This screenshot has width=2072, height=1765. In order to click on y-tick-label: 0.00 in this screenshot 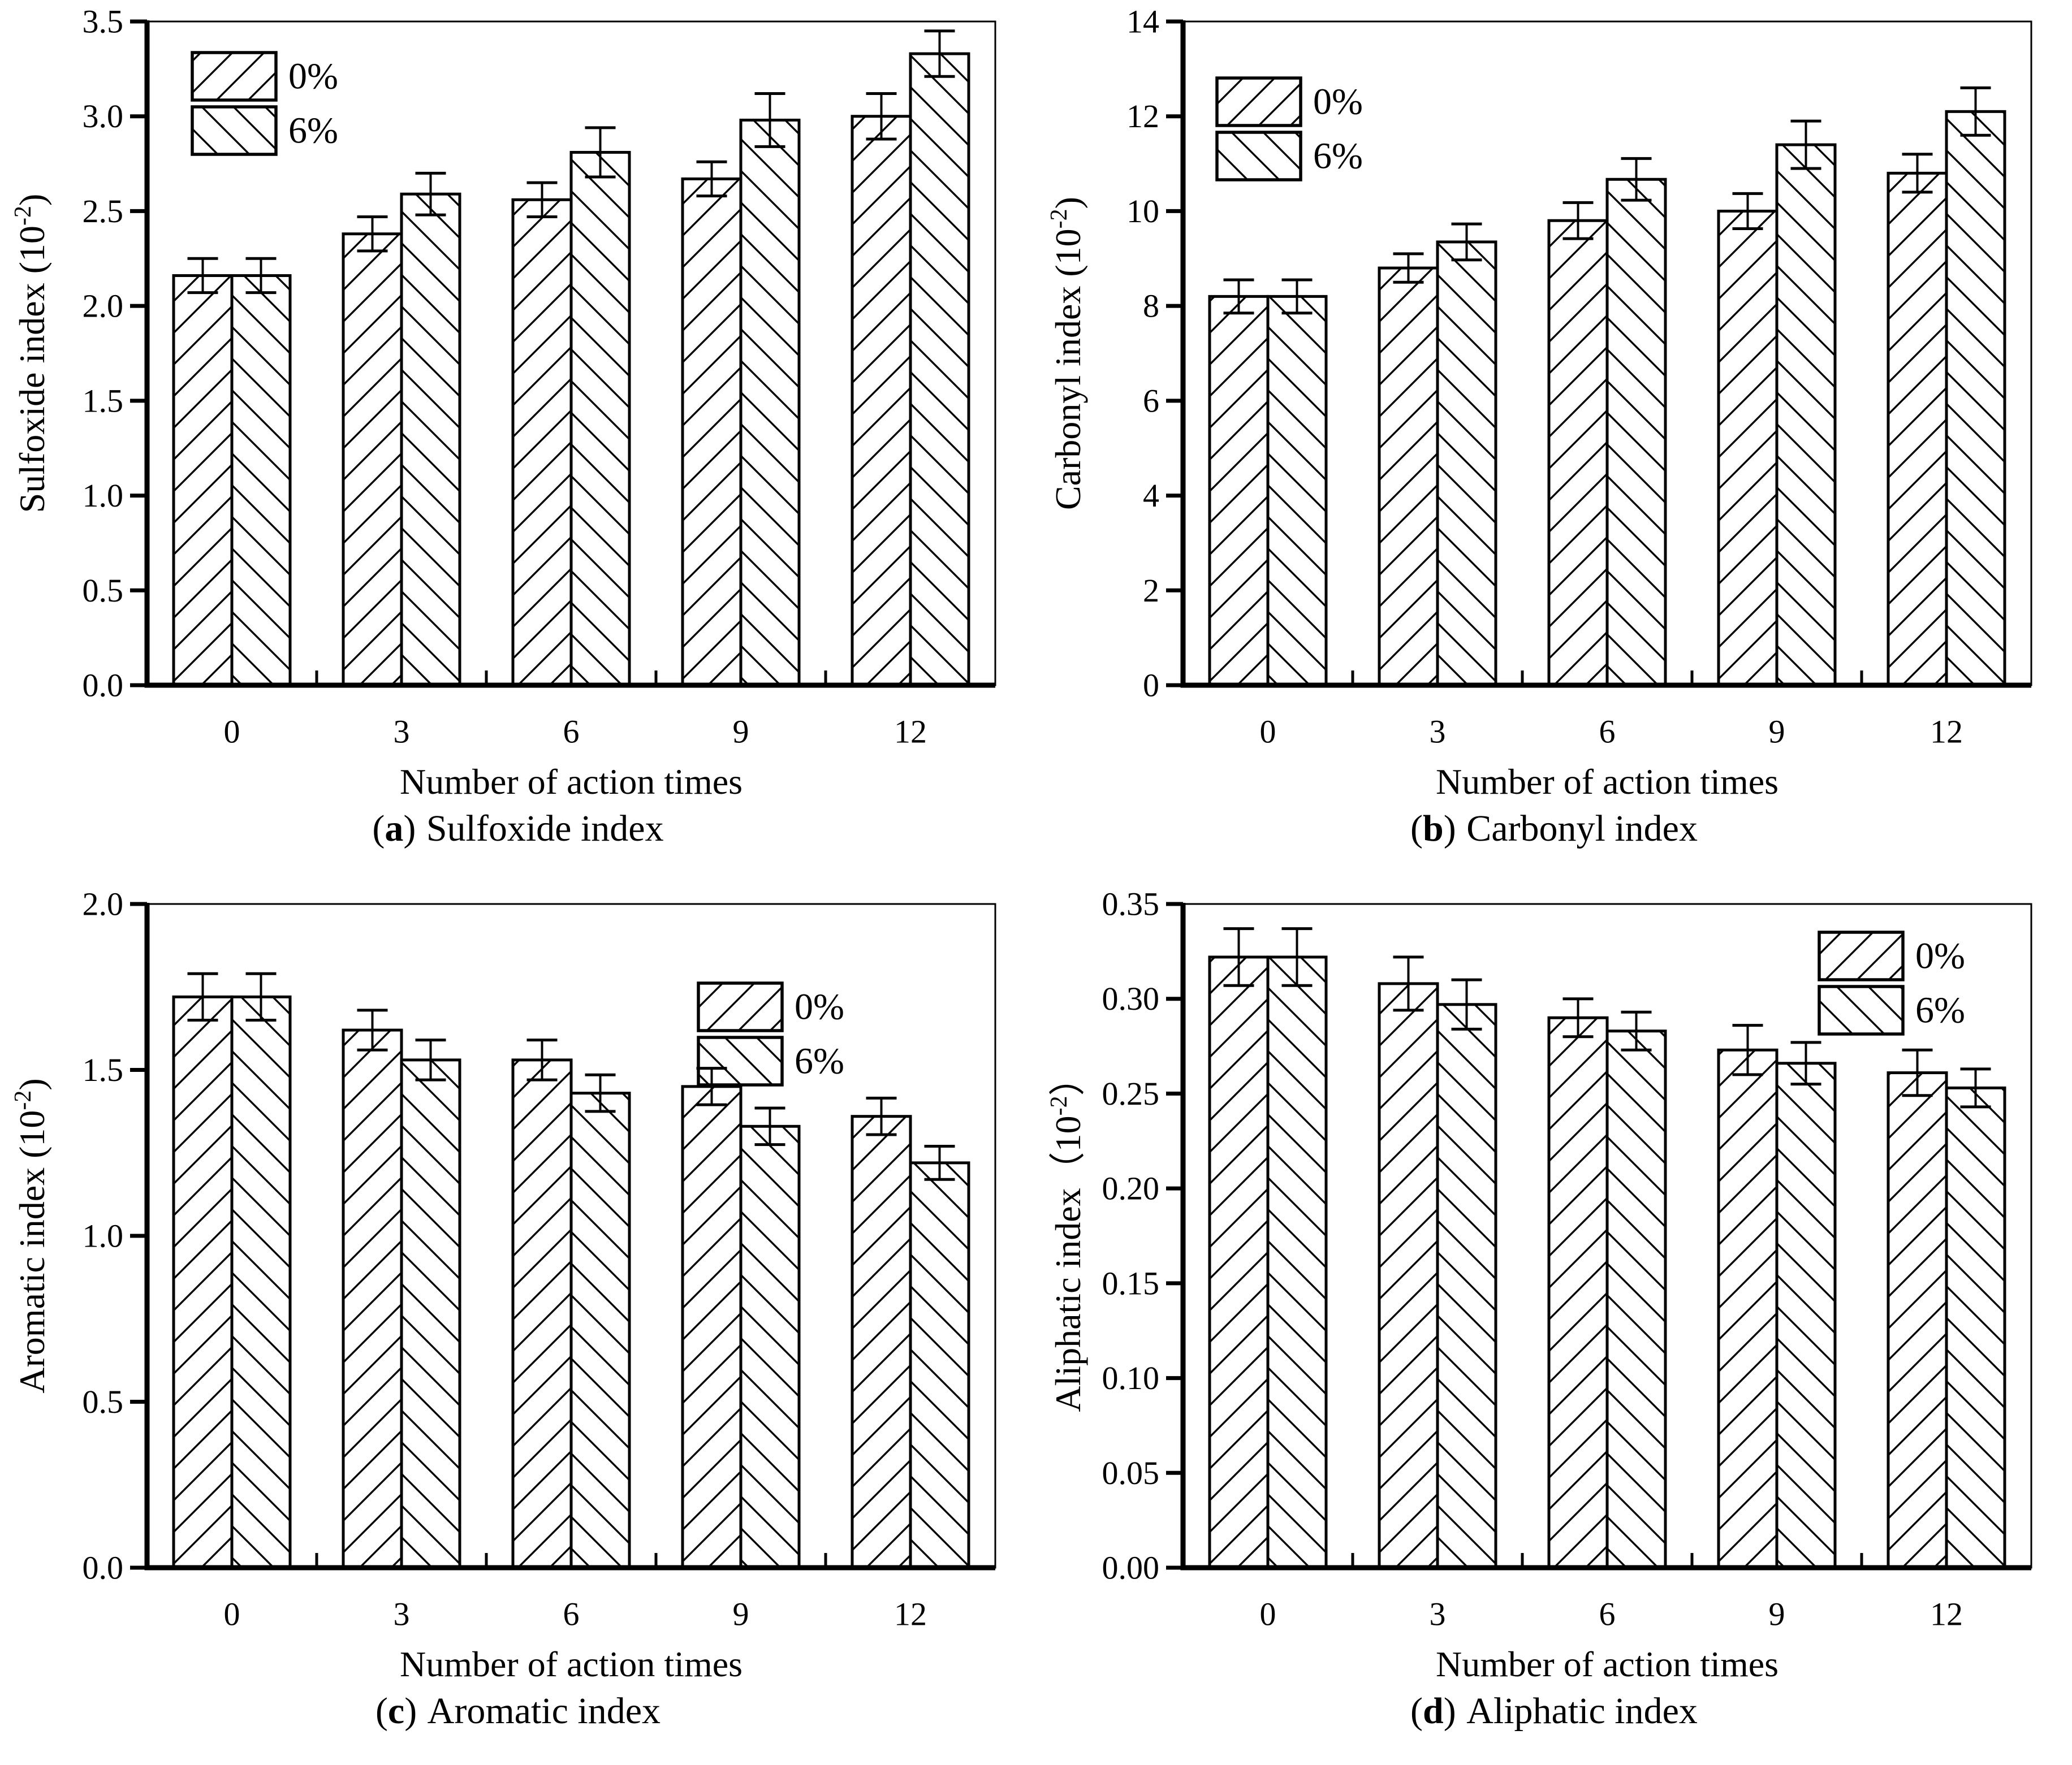, I will do `click(1131, 1568)`.